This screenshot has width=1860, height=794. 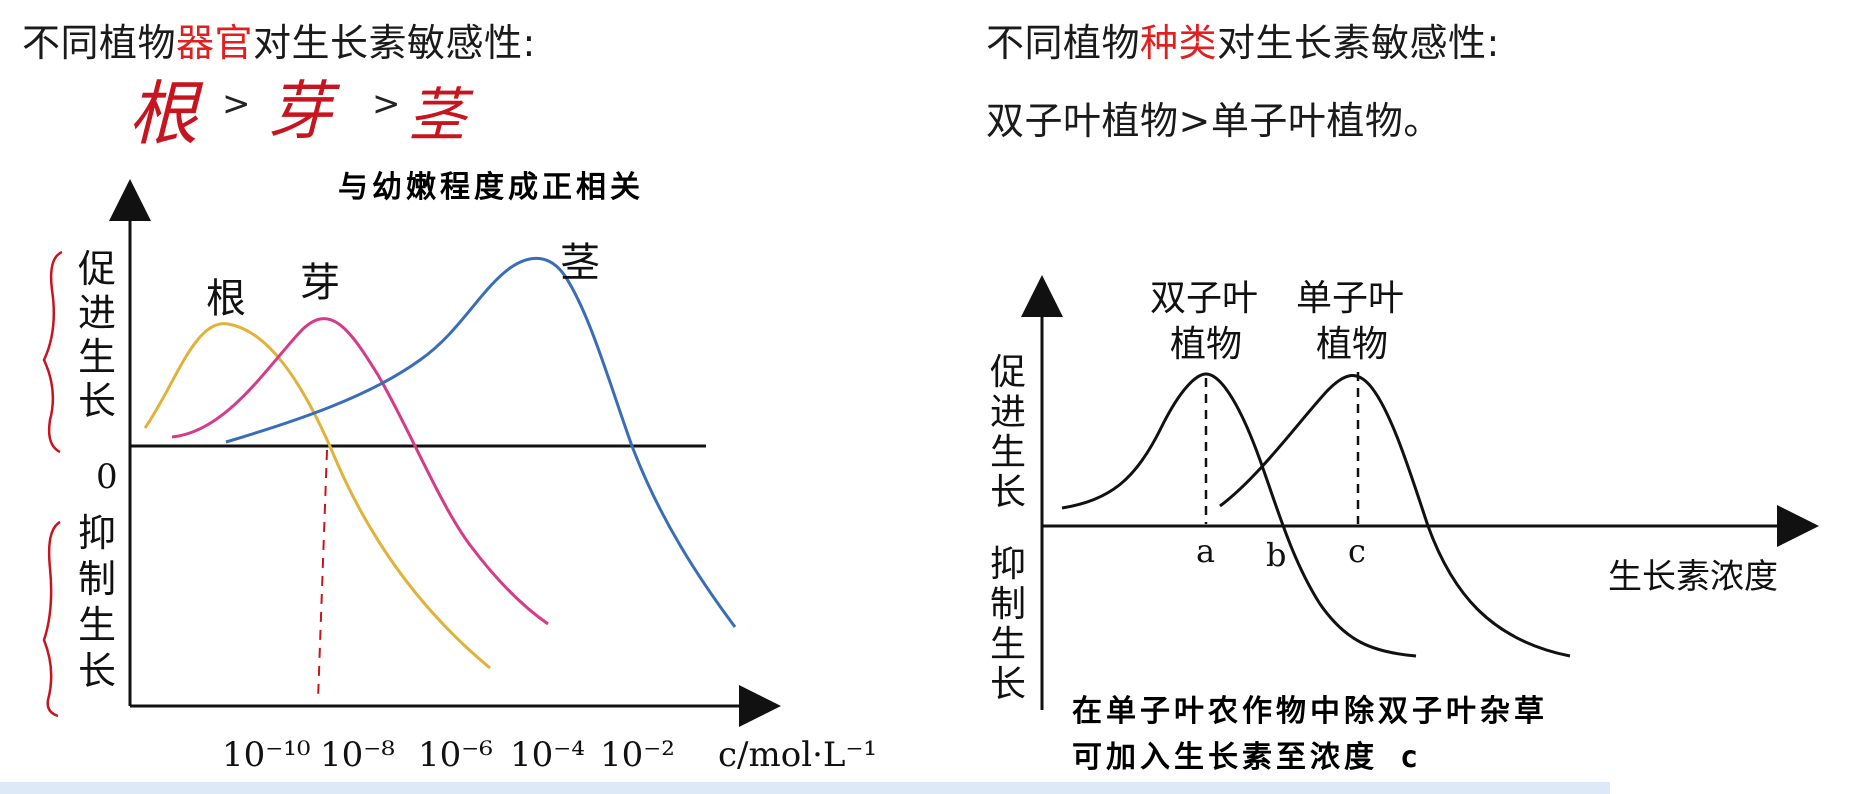 What do you see at coordinates (99, 43) in the screenshot?
I see `left-heading-pre: 不同植物` at bounding box center [99, 43].